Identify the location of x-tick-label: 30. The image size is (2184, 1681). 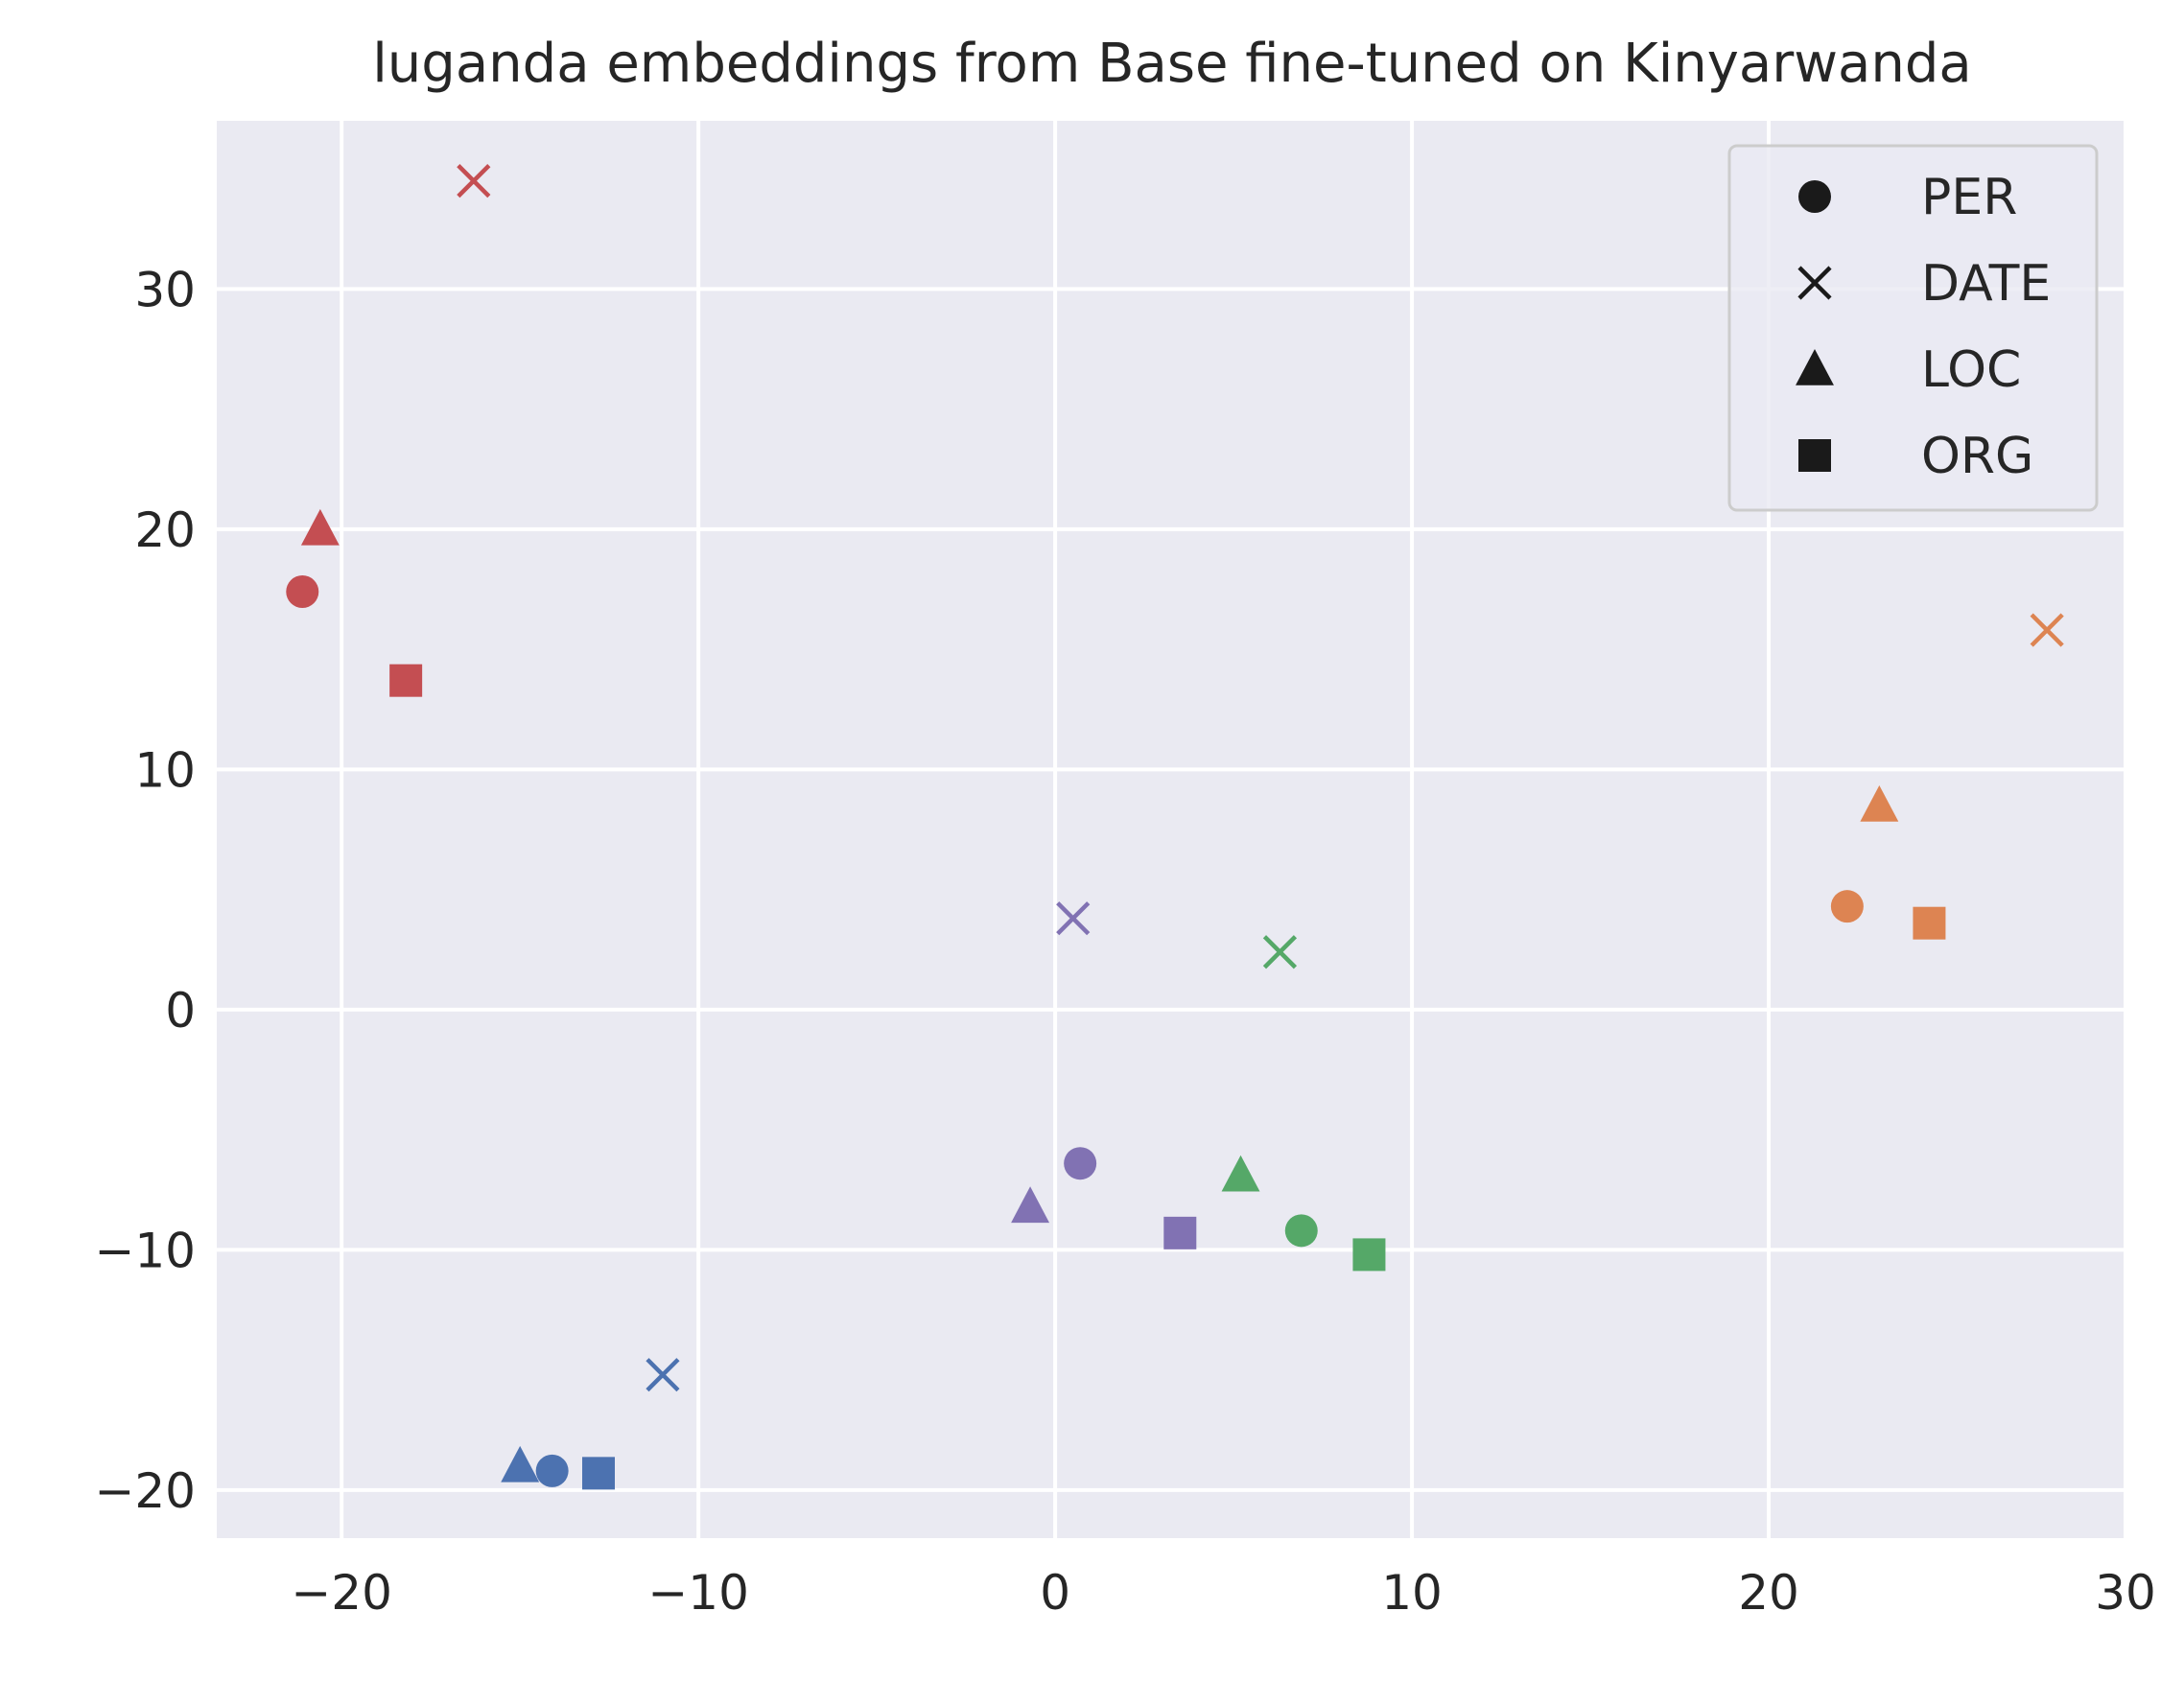
(2126, 1593).